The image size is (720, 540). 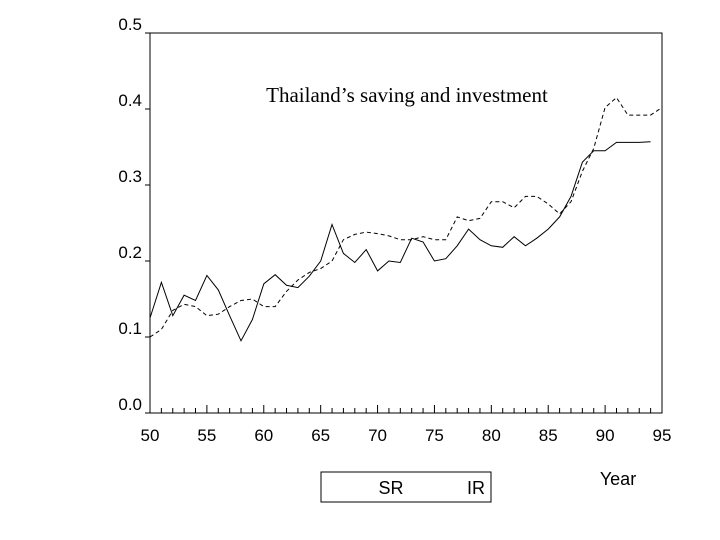 I want to click on y-tick-label: 0.4, so click(x=130, y=100).